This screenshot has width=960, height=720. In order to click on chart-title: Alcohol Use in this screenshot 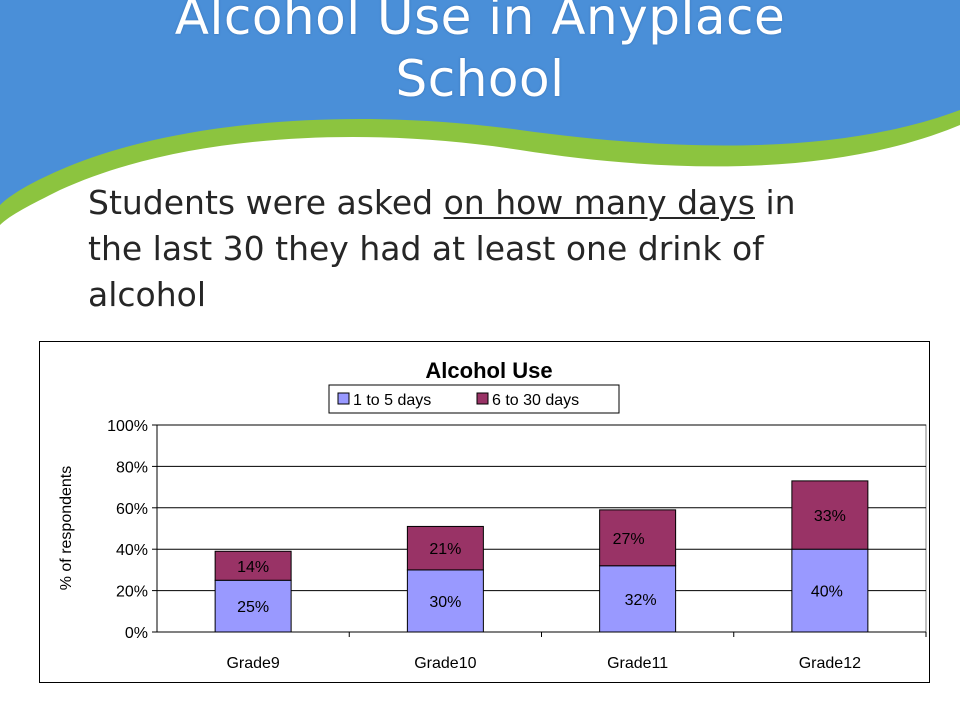, I will do `click(488, 370)`.